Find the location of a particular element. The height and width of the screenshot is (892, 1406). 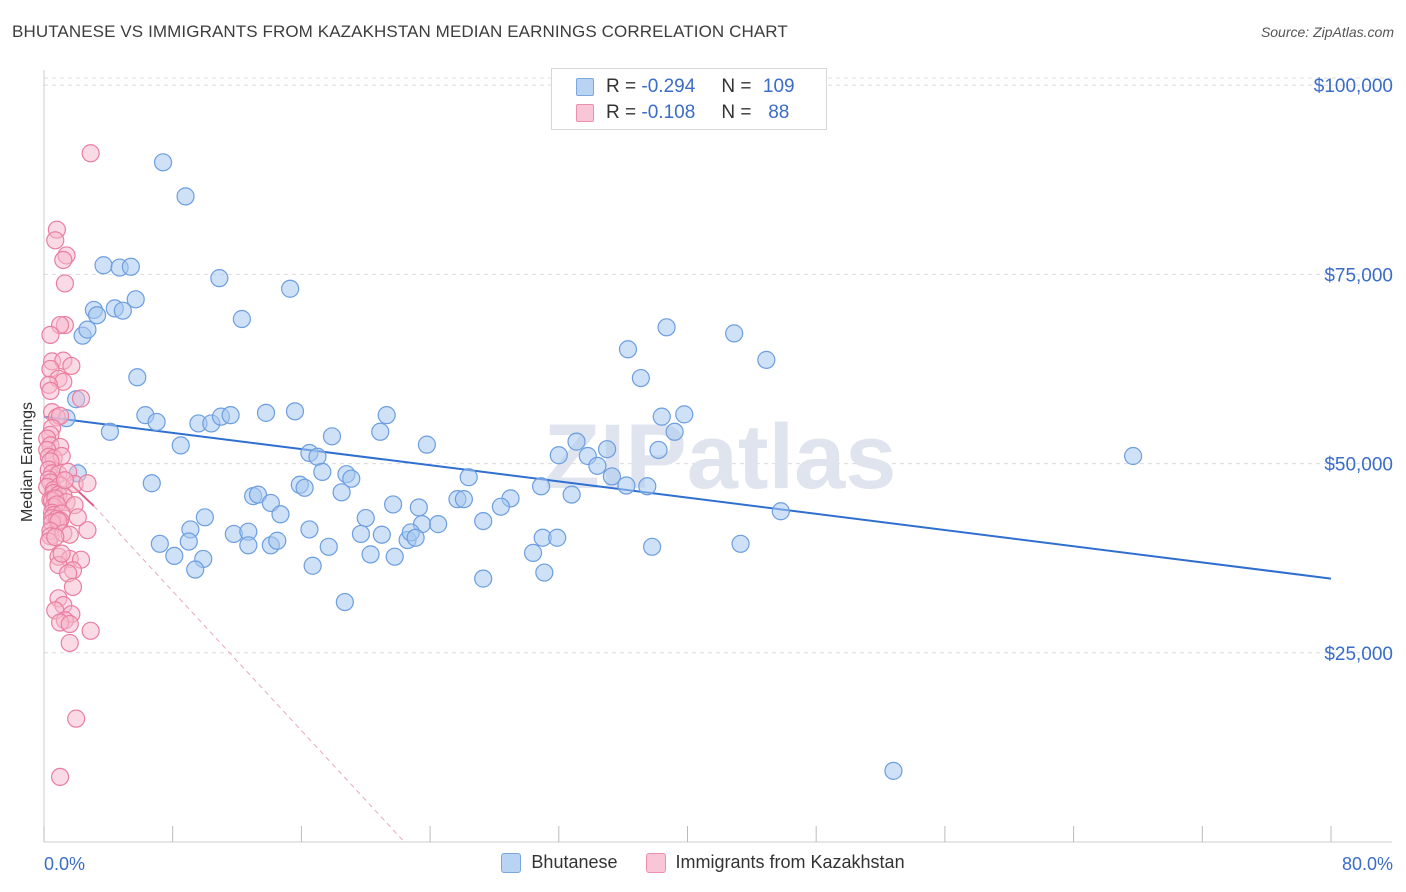

pink-swatch is located at coordinates (655, 862).